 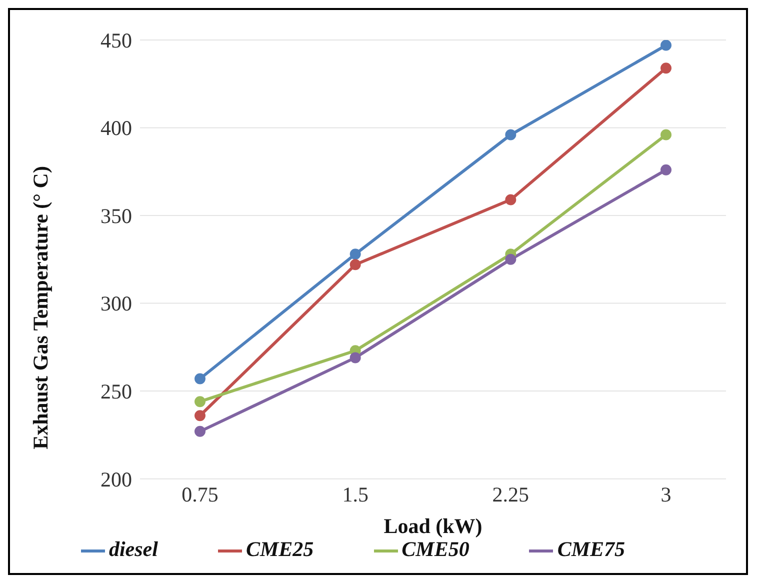 I want to click on y-tick-label: 350, so click(x=116, y=216).